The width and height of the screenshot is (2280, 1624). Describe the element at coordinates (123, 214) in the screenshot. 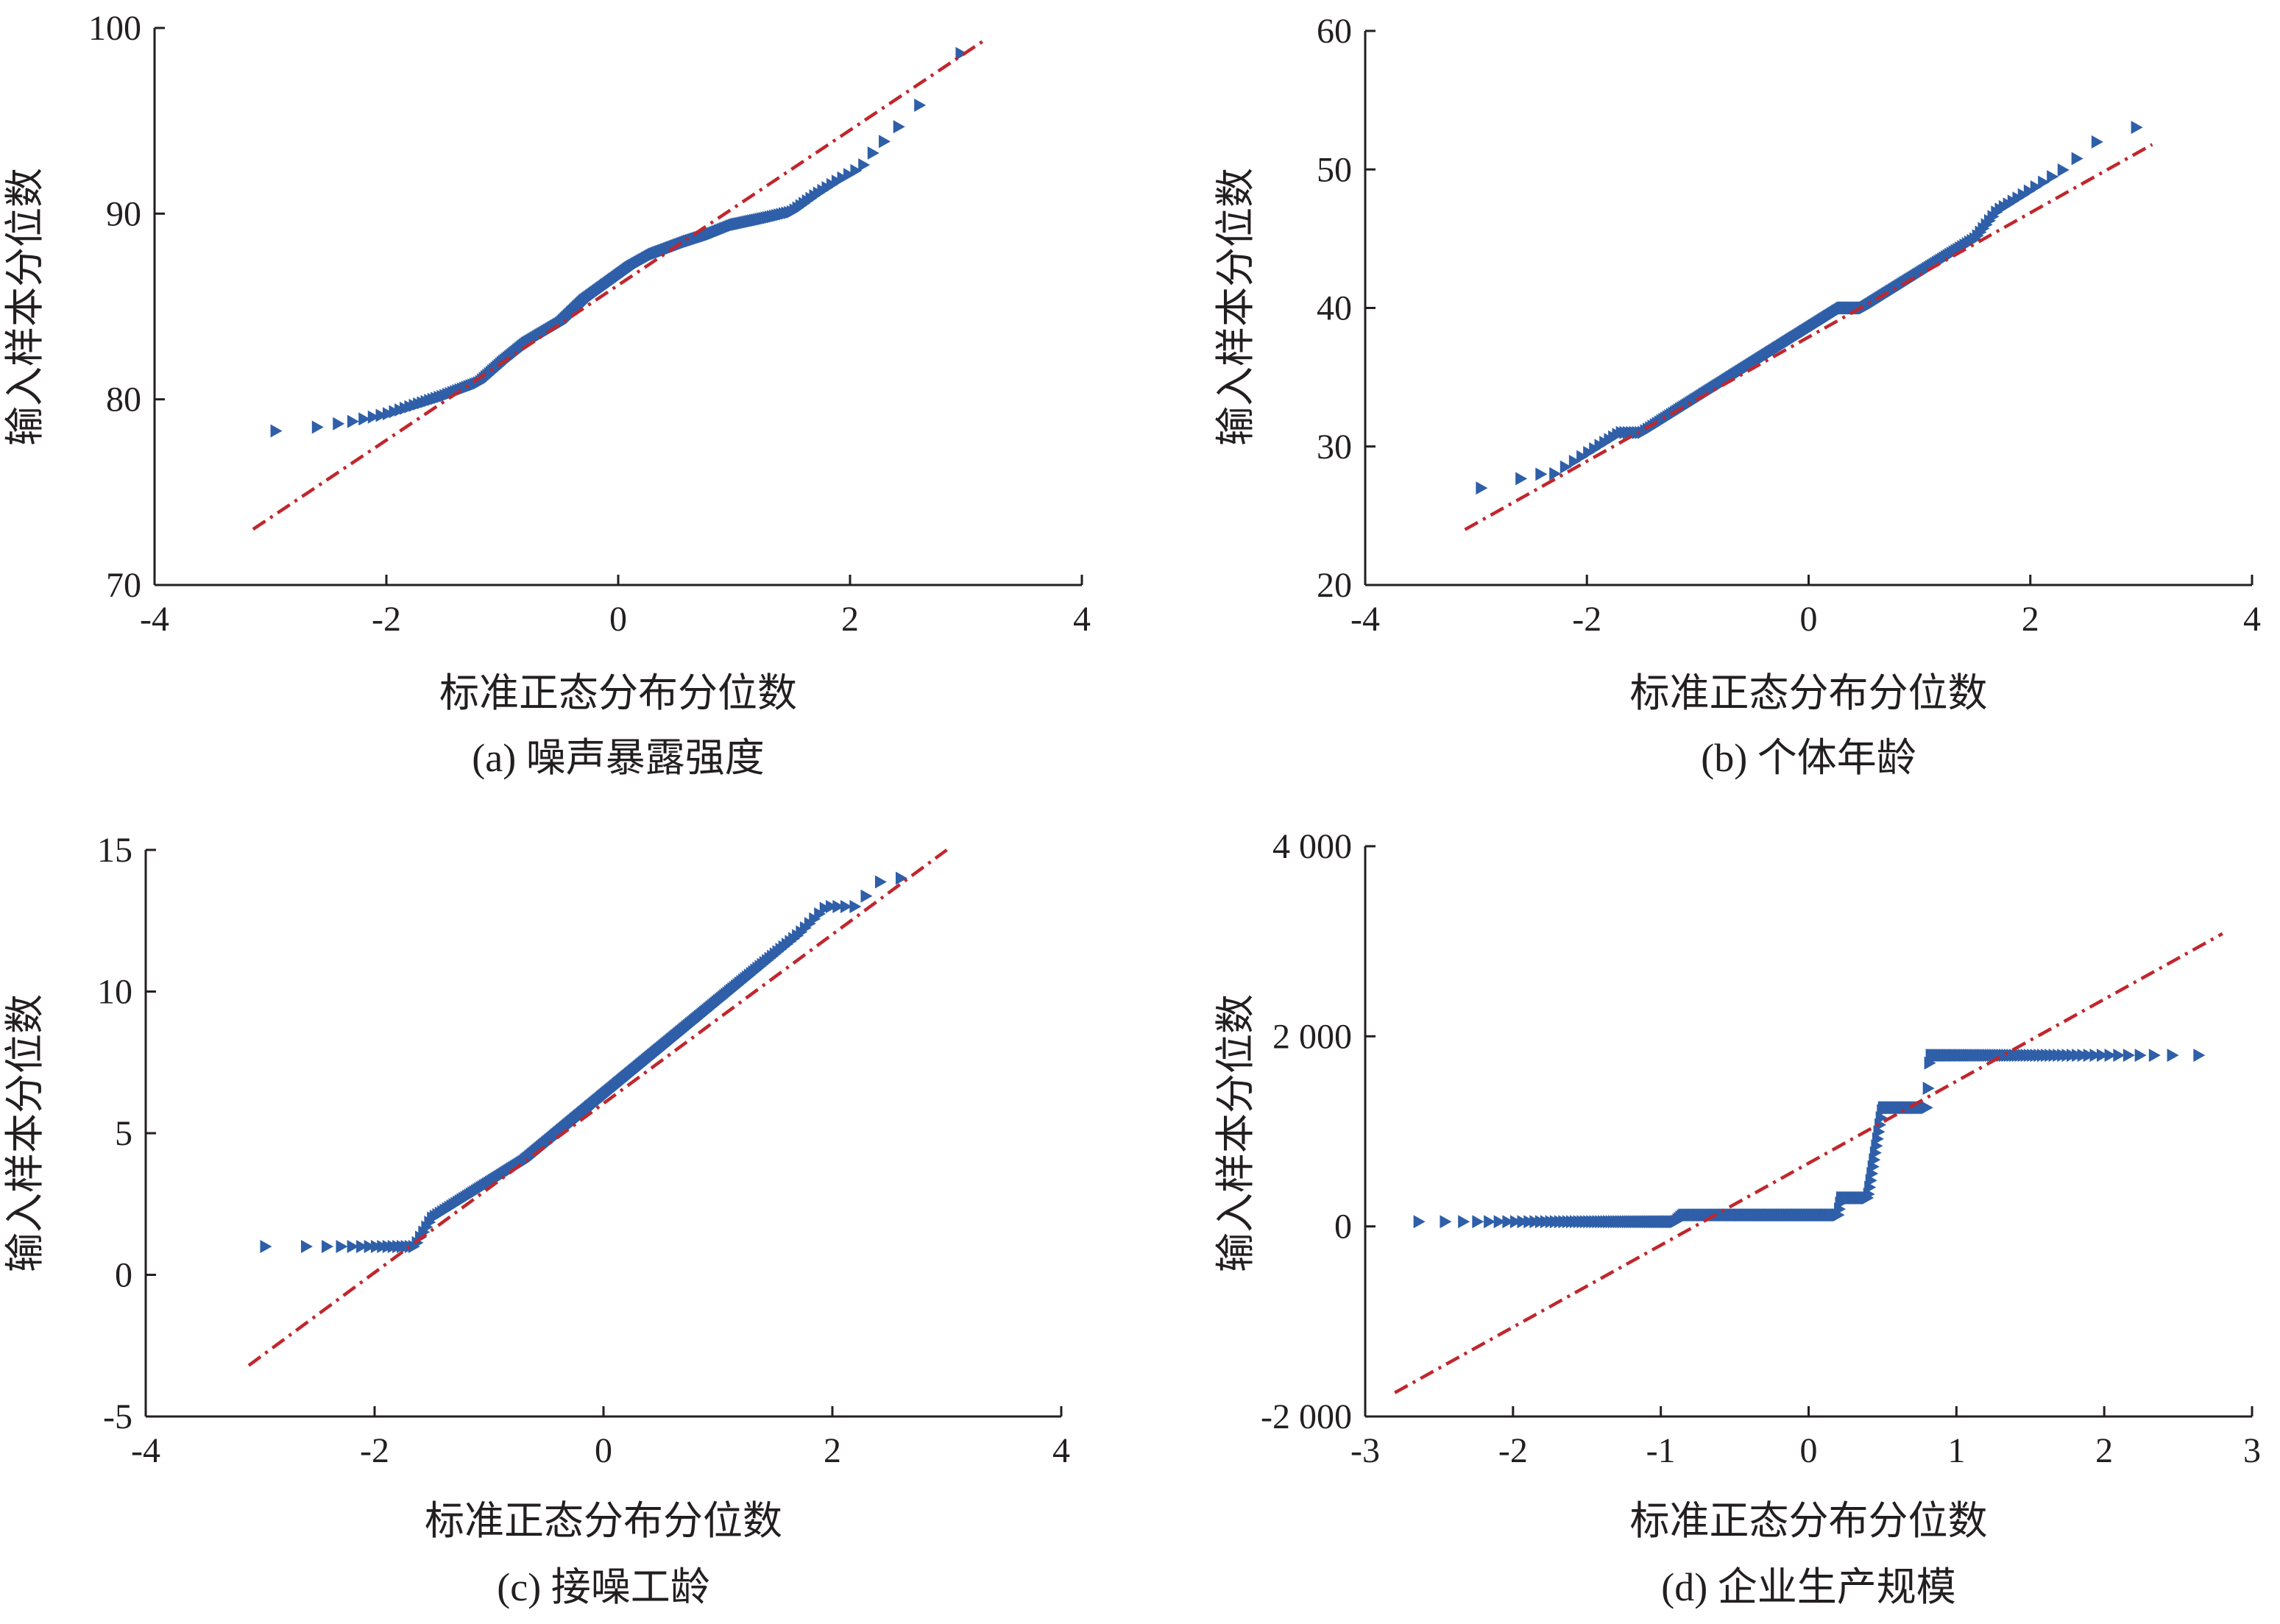

I see `y-tick-label: 90` at that location.